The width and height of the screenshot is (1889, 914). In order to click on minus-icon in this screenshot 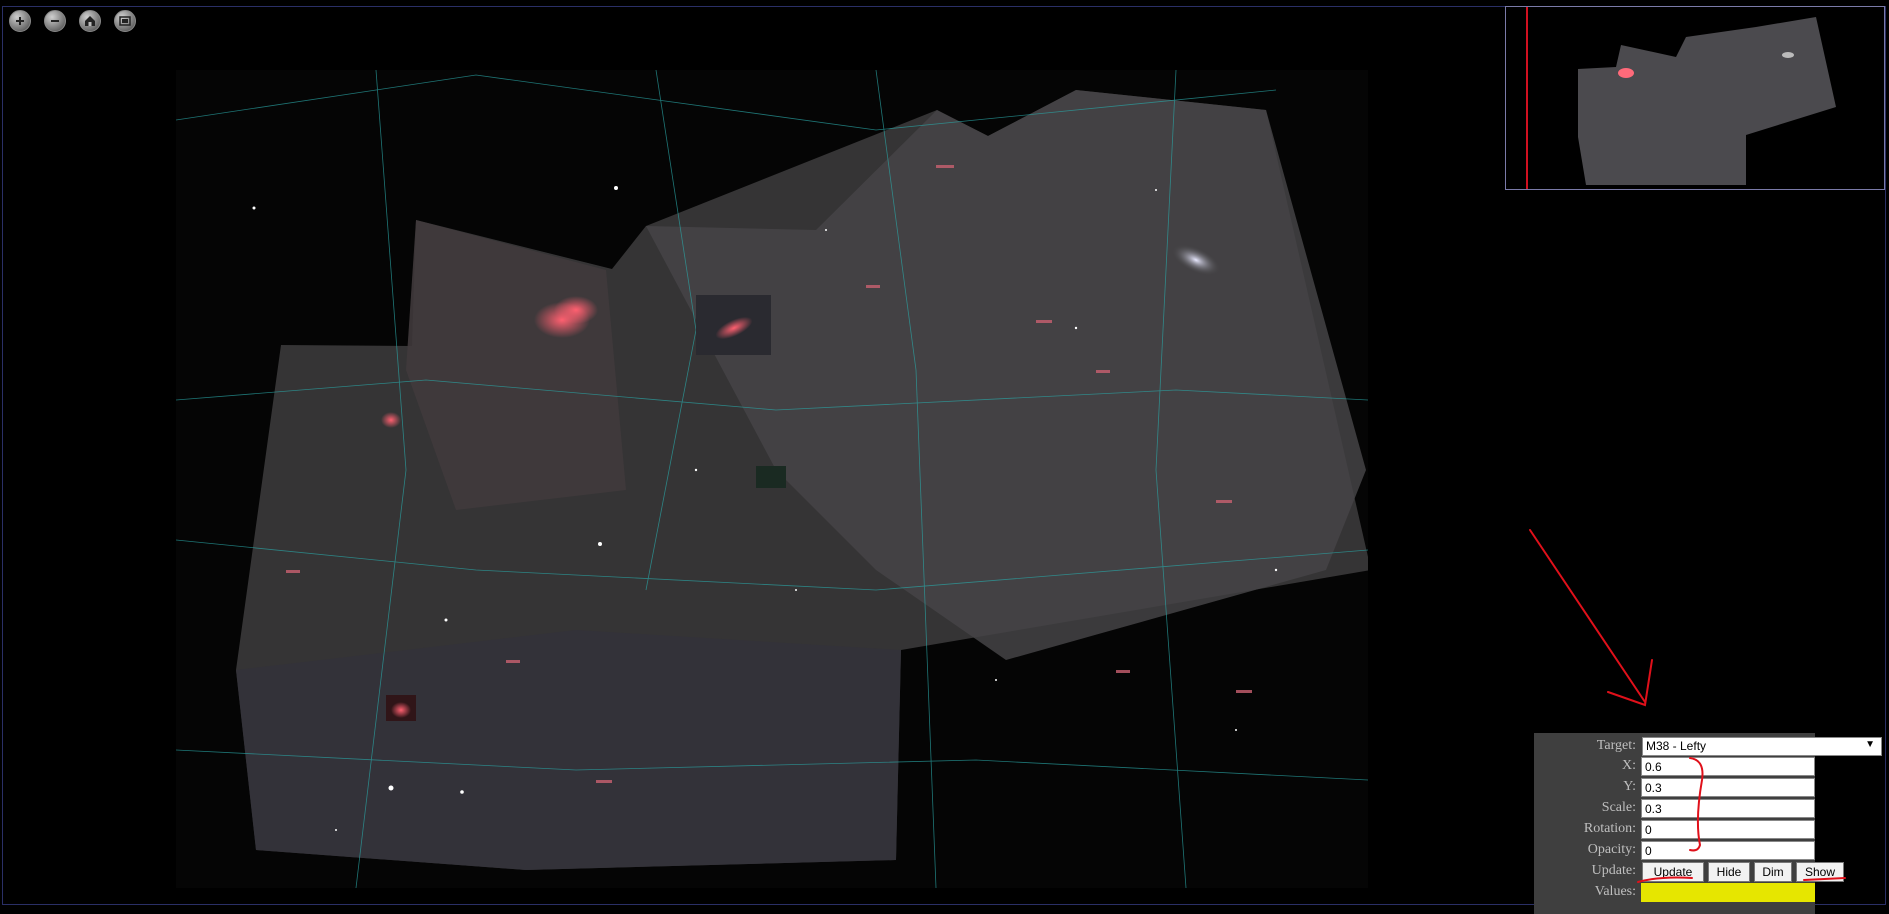, I will do `click(55, 21)`.